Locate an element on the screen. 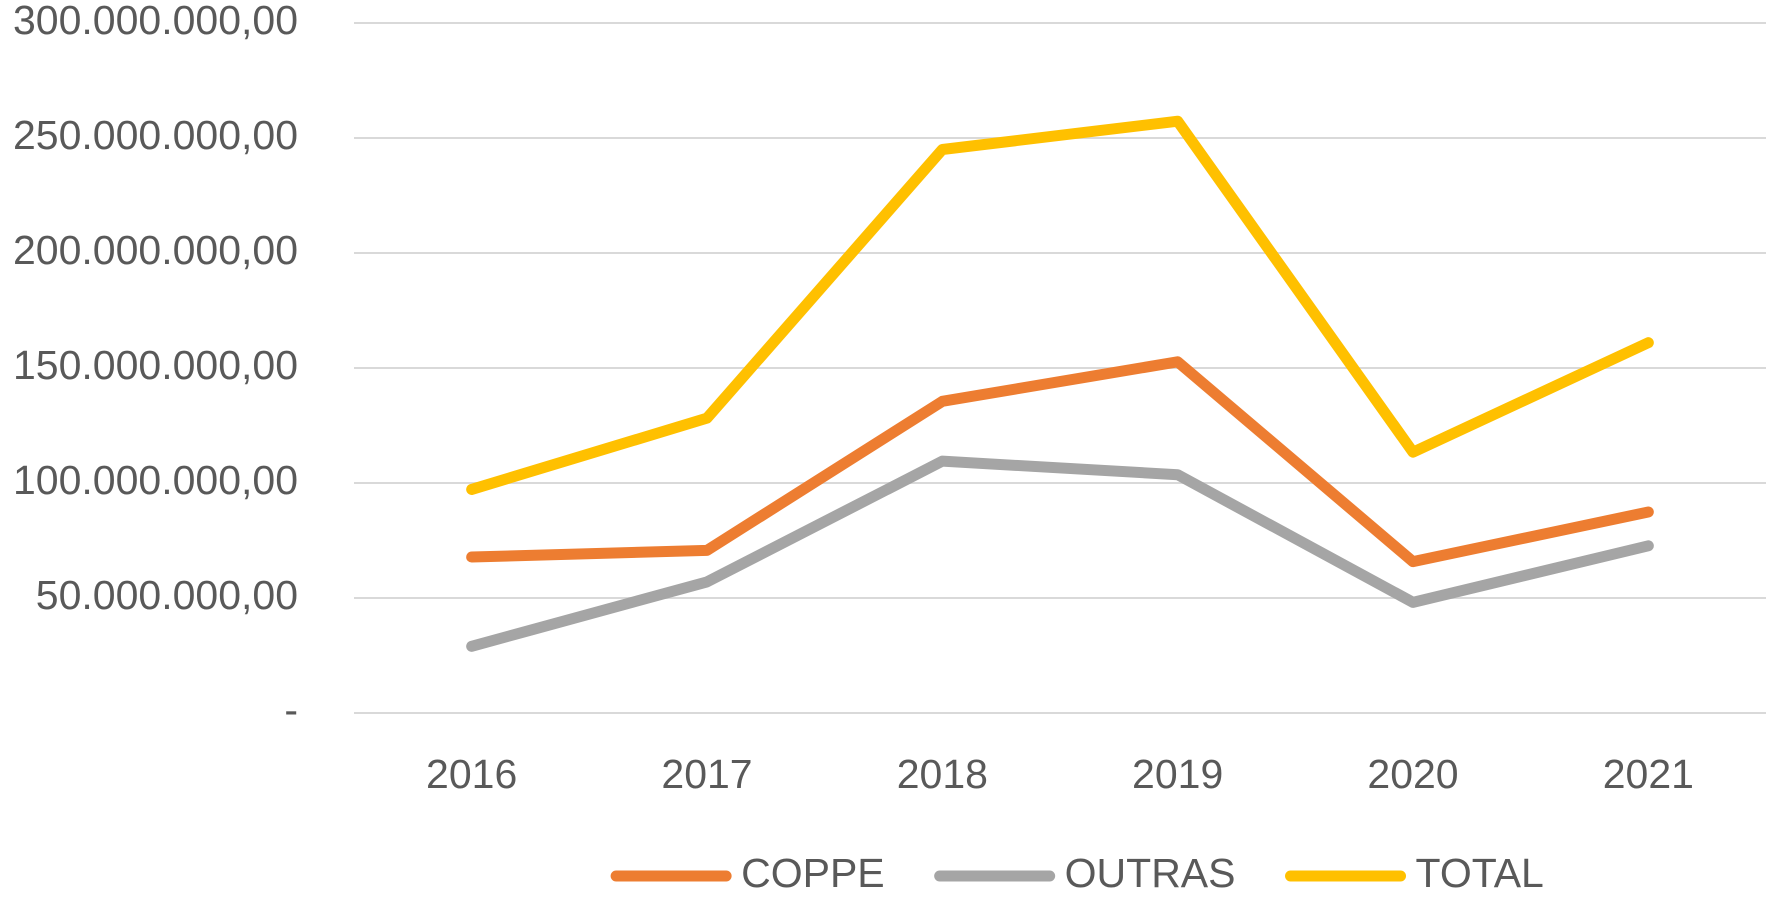 This screenshot has height=899, width=1772. y-tick-label: 250.000.000,00 is located at coordinates (155, 135).